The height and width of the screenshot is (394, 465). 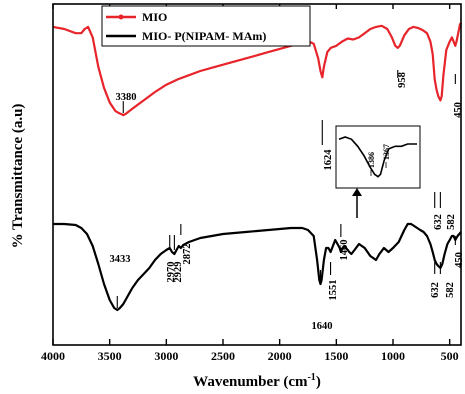 I want to click on x-tick-label: 1500, so click(x=336, y=356).